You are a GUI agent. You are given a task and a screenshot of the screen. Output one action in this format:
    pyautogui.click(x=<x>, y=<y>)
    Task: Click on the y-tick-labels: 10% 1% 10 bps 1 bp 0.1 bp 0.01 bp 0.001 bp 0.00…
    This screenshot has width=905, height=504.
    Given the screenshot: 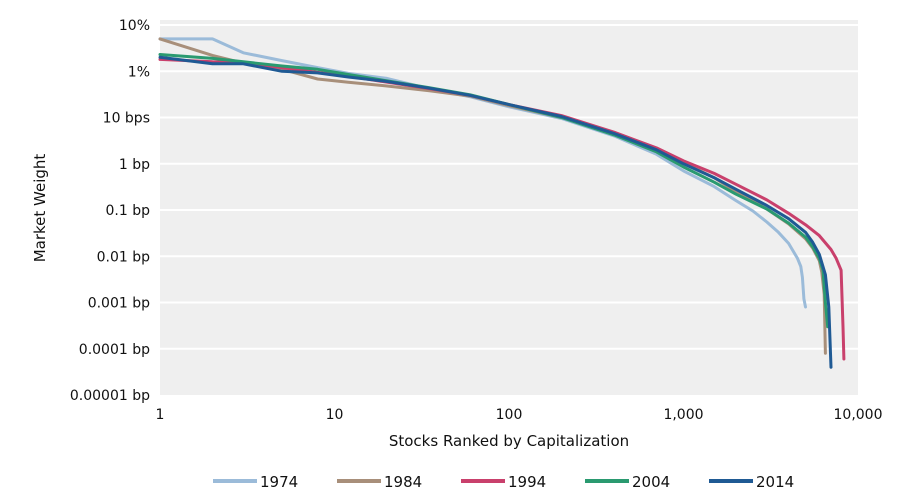 What is the action you would take?
    pyautogui.click(x=110, y=211)
    